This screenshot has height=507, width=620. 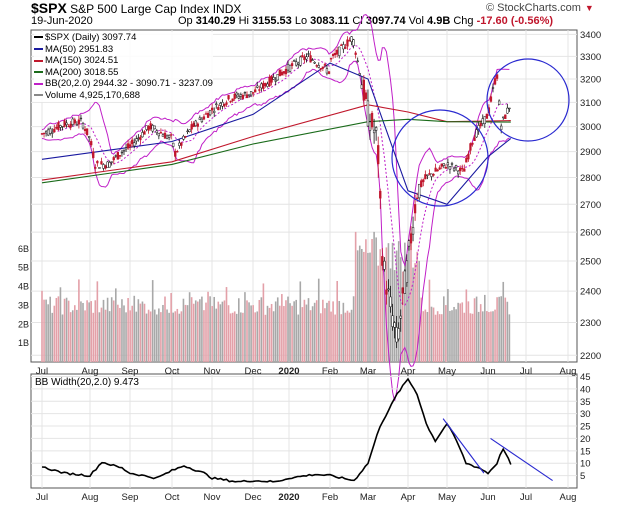 What do you see at coordinates (23, 305) in the screenshot?
I see `volume-tick-label: 3B` at bounding box center [23, 305].